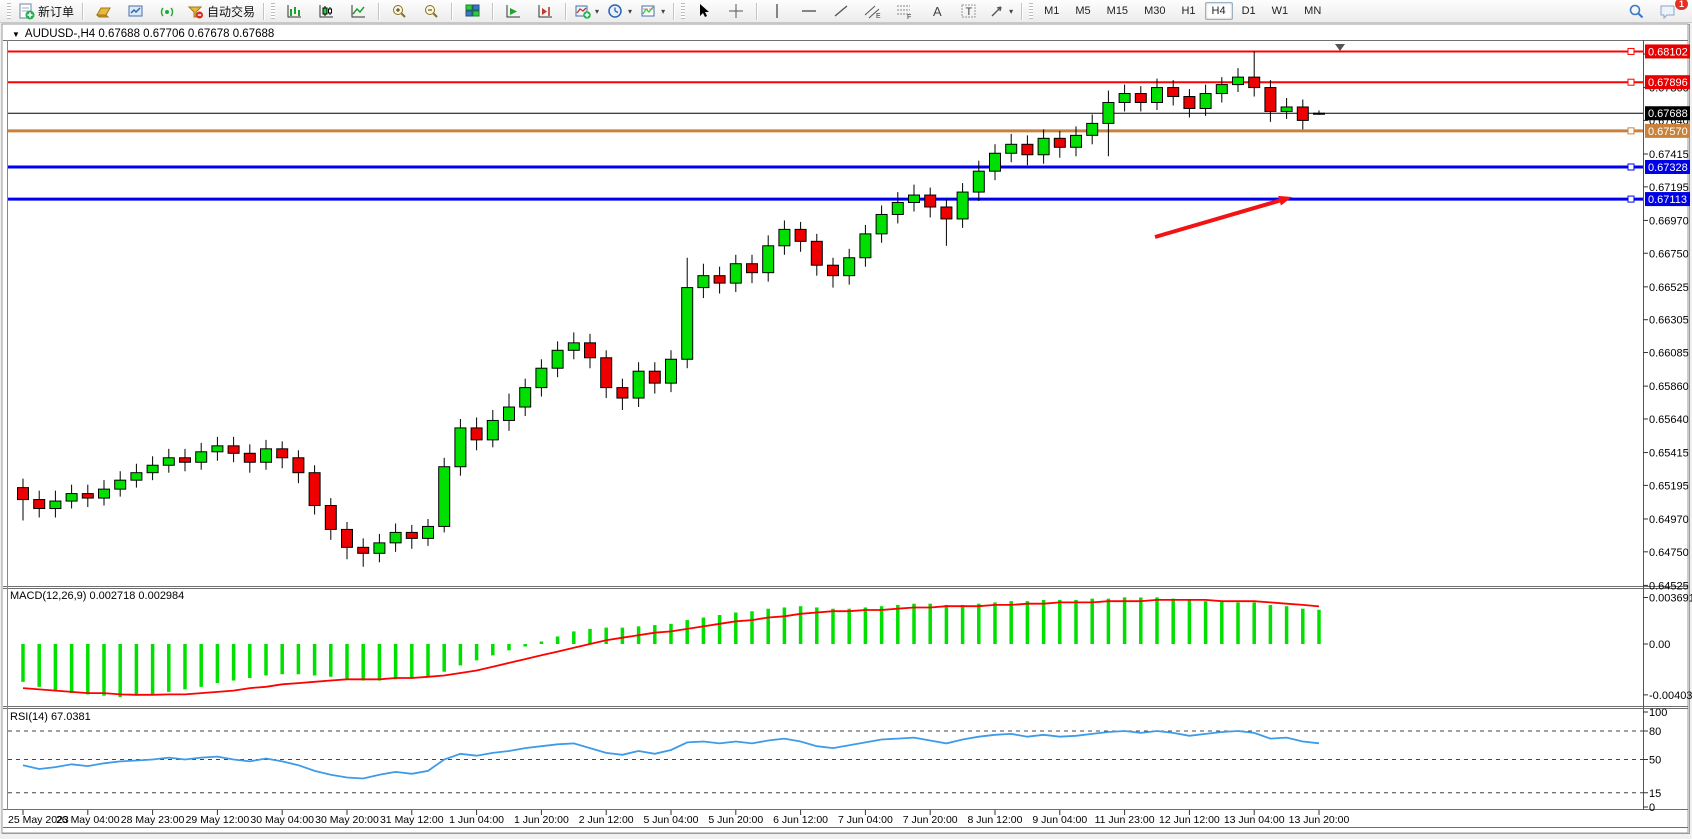  I want to click on charts-profile-button, so click(103, 11).